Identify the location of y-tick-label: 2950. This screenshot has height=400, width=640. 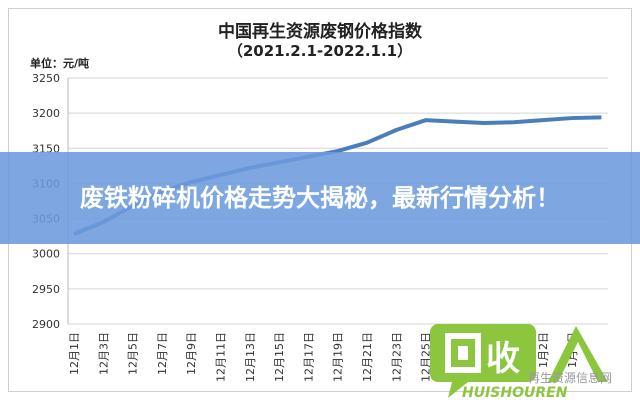
(46, 289).